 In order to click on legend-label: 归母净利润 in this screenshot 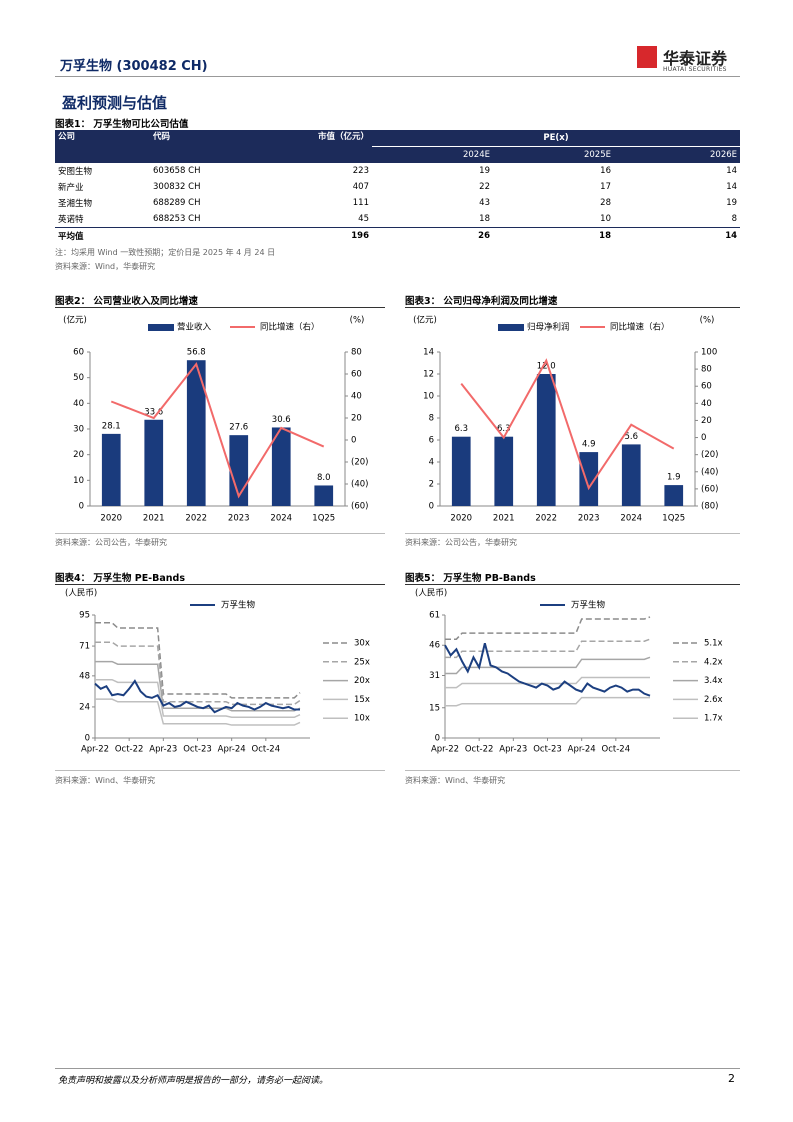, I will do `click(548, 327)`.